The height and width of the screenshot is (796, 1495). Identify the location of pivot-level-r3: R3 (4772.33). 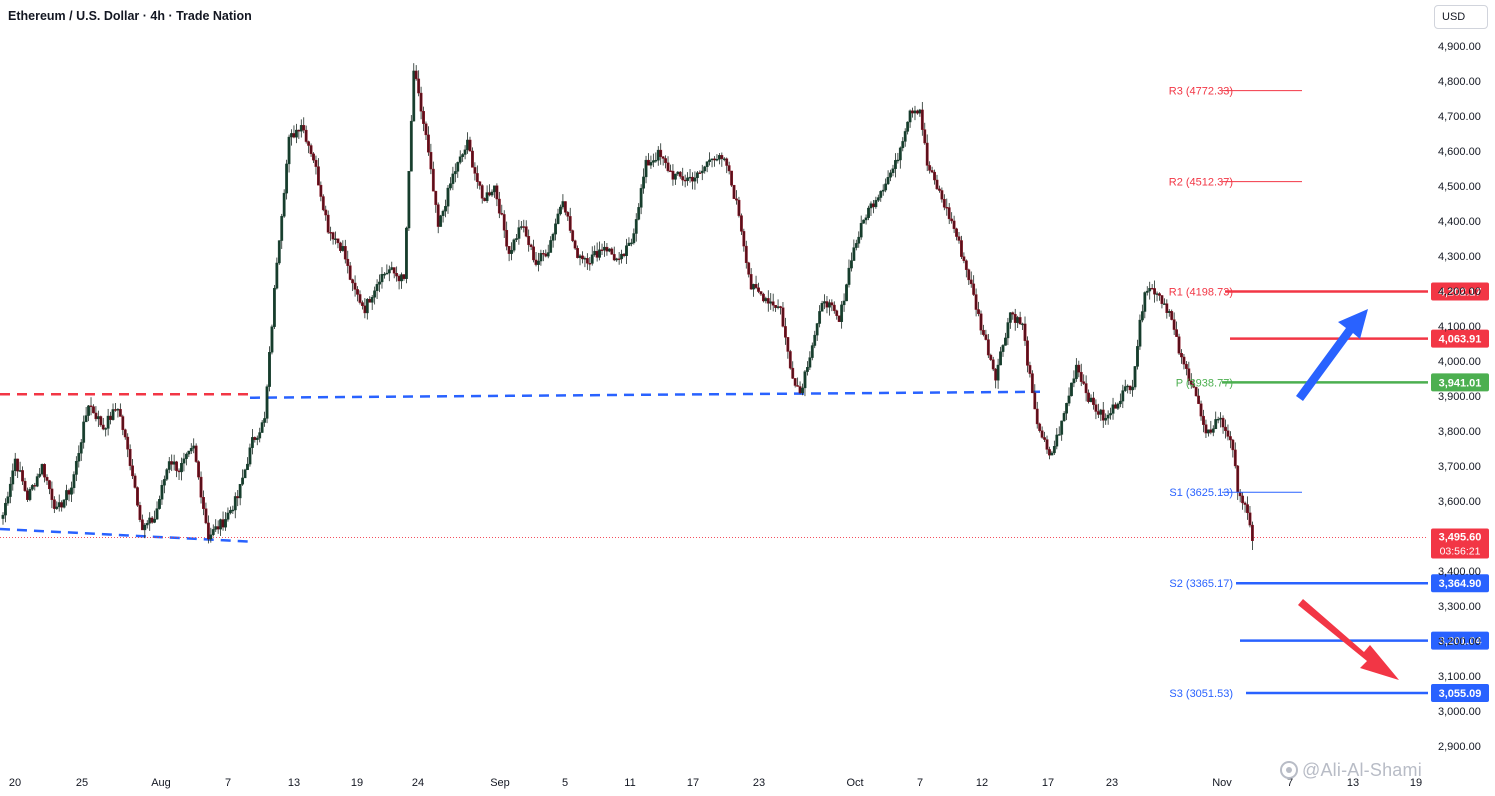
(1235, 92).